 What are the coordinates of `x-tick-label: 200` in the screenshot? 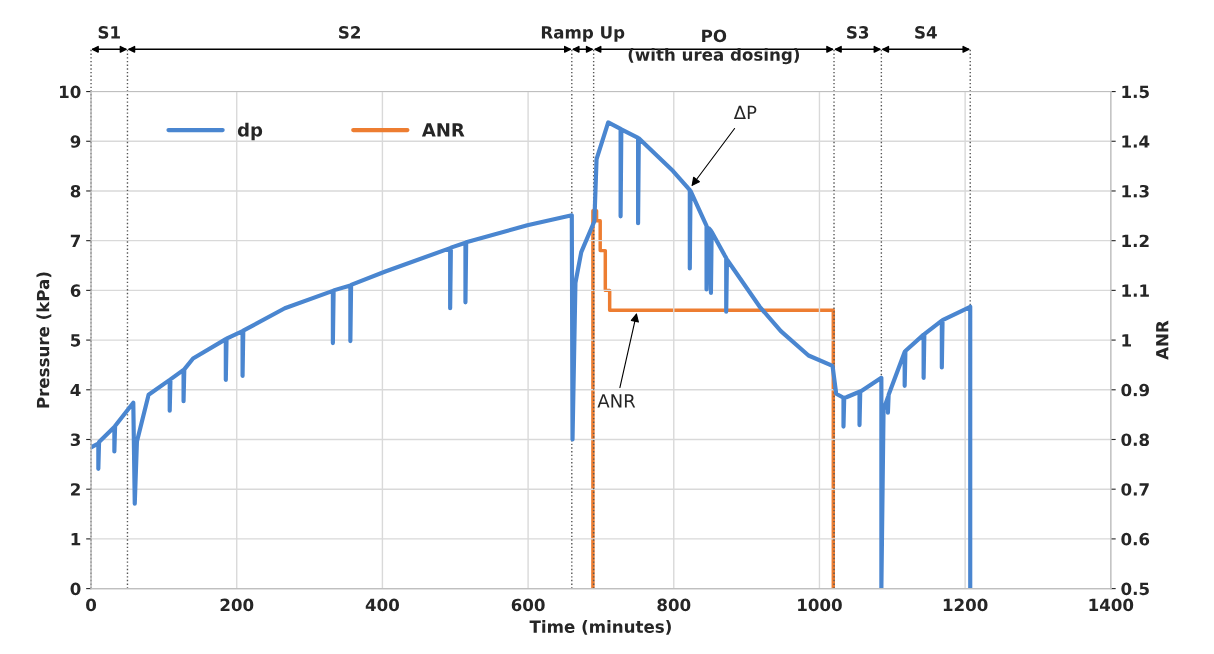 It's located at (237, 605).